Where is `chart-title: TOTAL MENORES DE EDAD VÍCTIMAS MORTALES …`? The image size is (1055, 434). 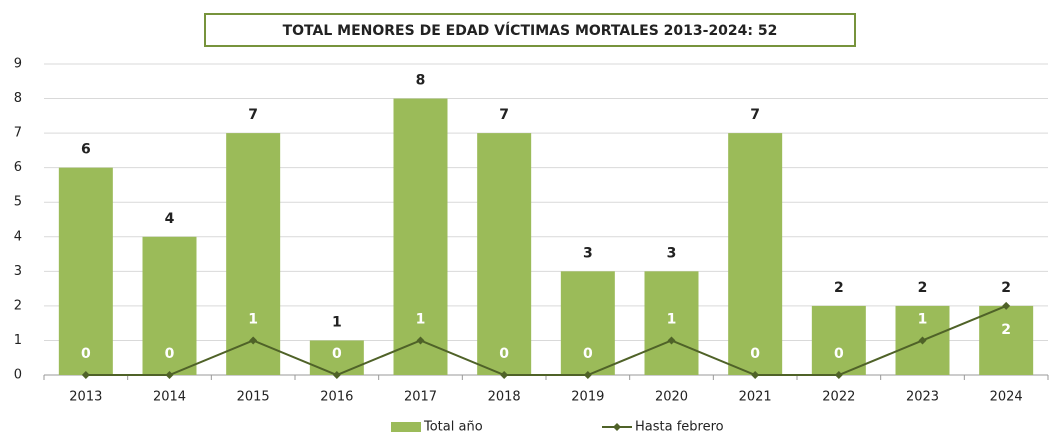 chart-title: TOTAL MENORES DE EDAD VÍCTIMAS MORTALES … is located at coordinates (530, 30).